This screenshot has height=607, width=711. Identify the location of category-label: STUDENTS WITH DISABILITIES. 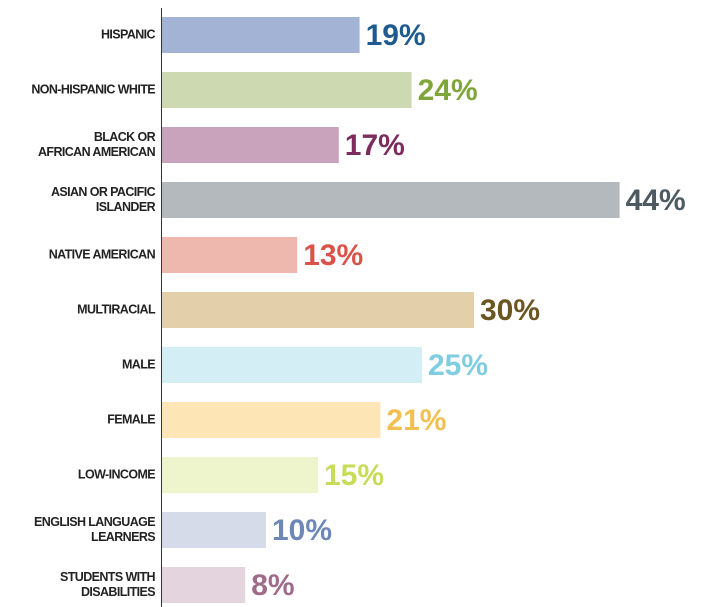
(108, 584).